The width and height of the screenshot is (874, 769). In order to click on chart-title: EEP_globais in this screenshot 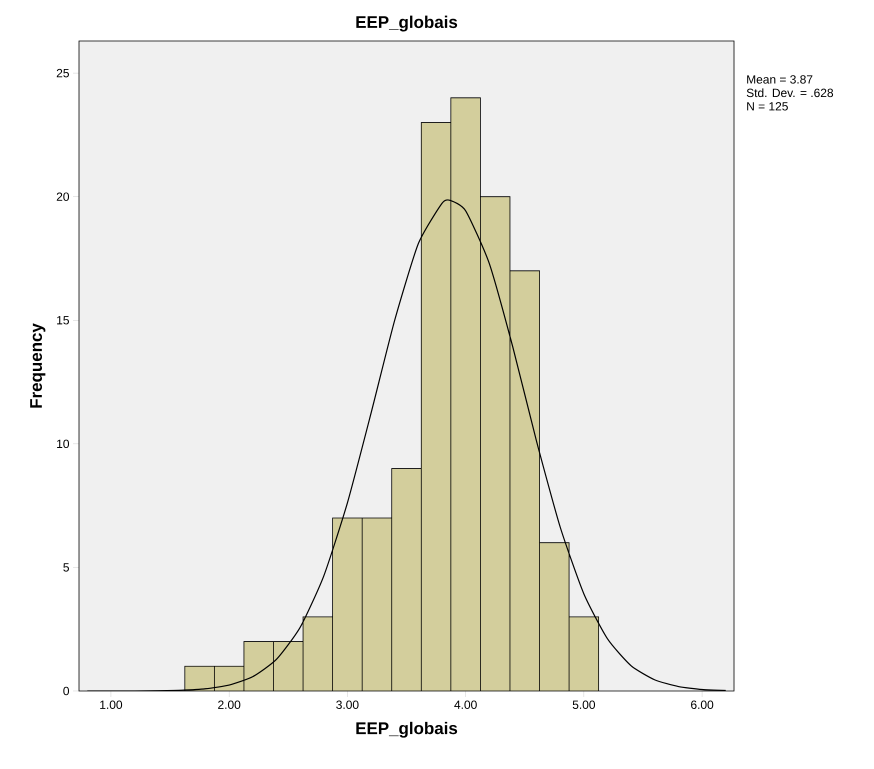, I will do `click(407, 24)`.